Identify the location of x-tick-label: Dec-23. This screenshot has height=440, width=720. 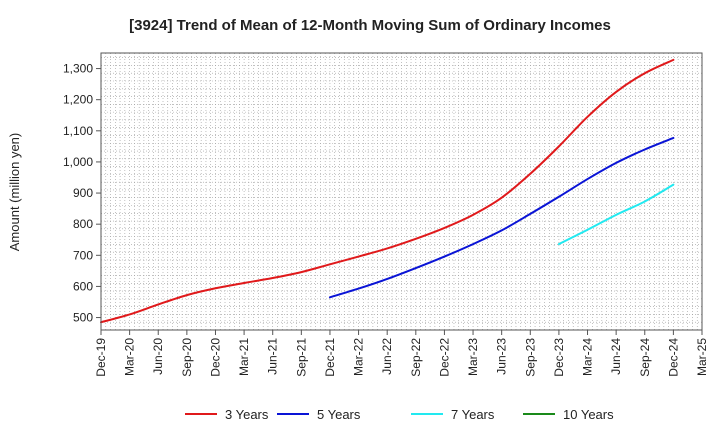
(559, 357).